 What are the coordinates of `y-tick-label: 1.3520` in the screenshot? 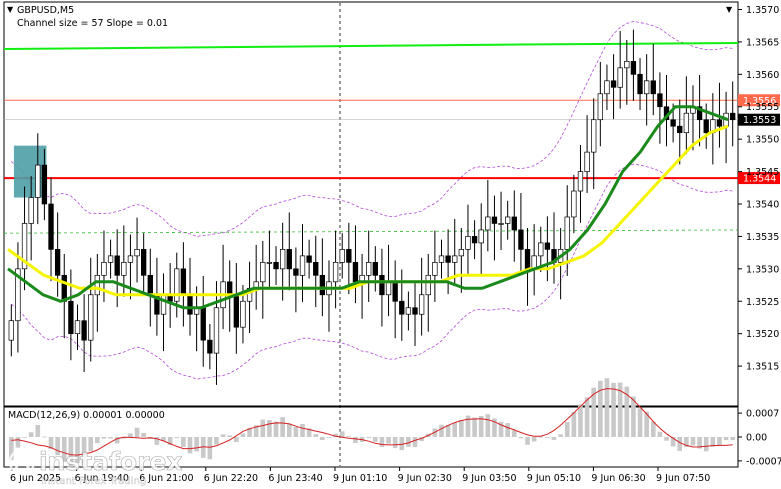 It's located at (762, 334).